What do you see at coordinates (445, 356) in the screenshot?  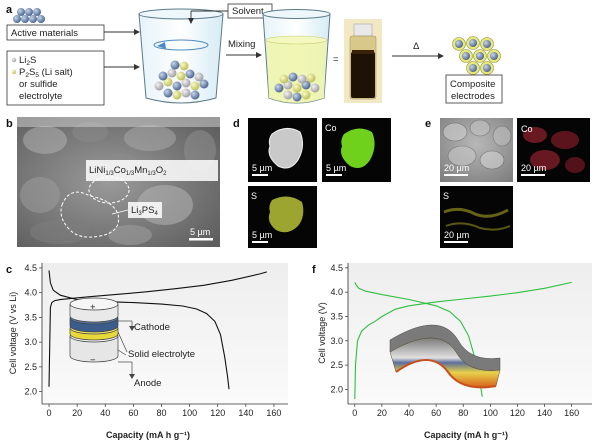 I see `electrode-layer-inset` at bounding box center [445, 356].